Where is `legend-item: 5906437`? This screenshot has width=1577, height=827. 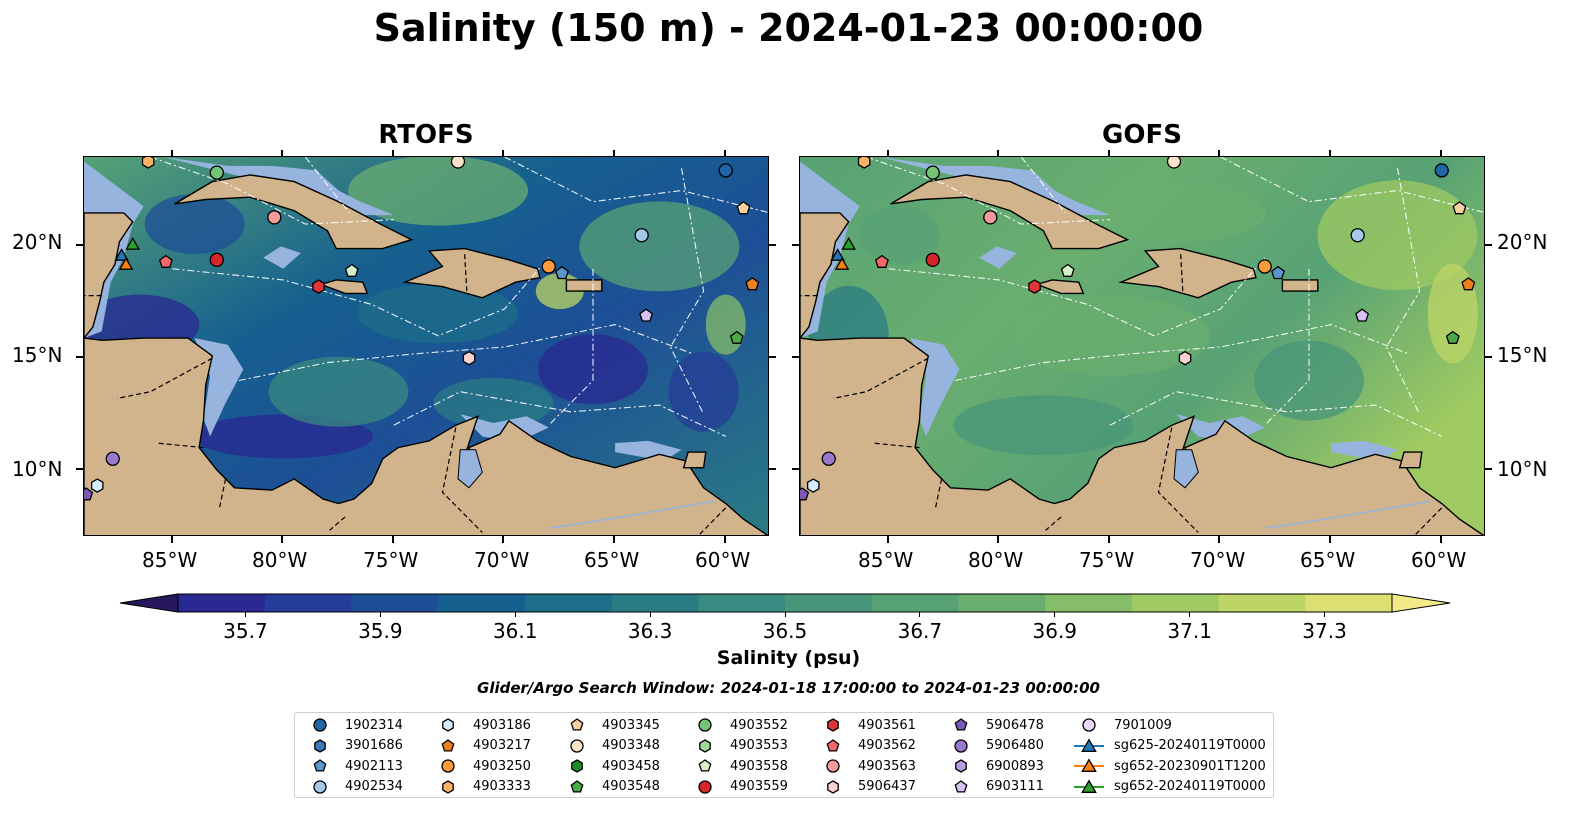
legend-item: 5906437 is located at coordinates (866, 787).